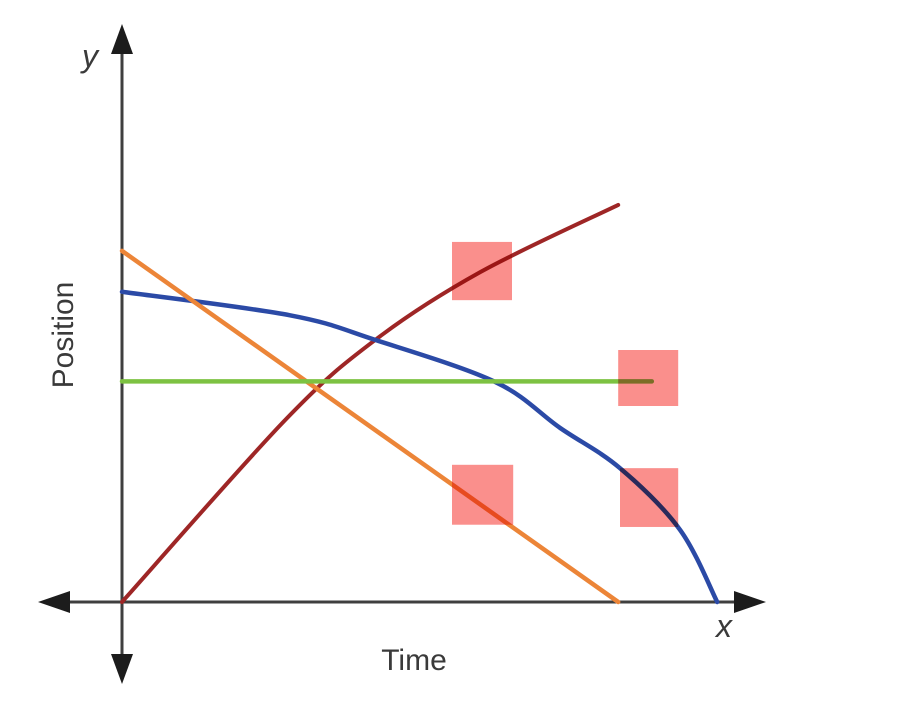  Describe the element at coordinates (483, 494) in the screenshot. I see `answer-box-on-orange-line` at that location.